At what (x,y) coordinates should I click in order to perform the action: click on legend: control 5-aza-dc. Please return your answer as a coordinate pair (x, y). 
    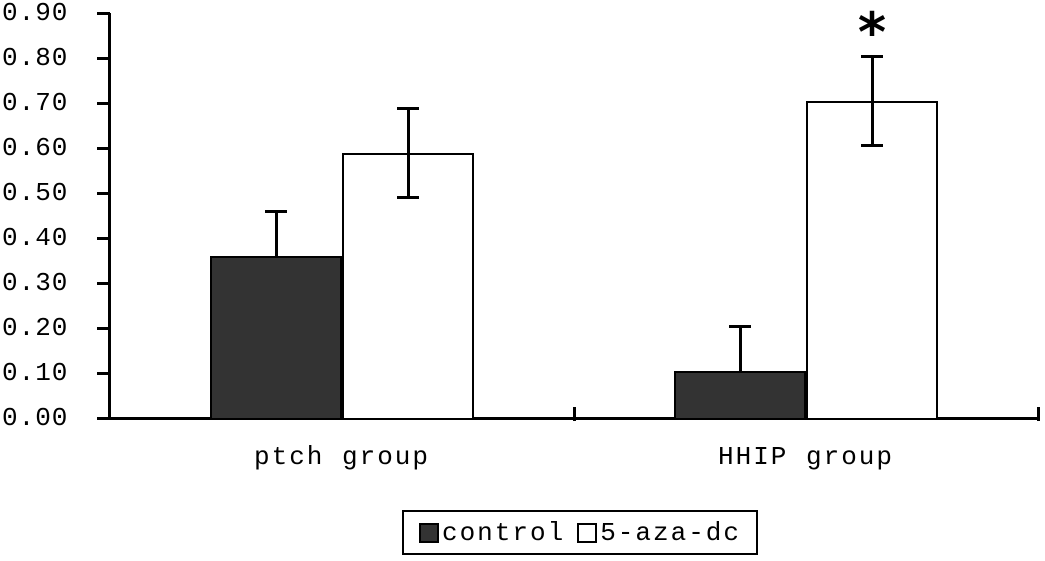
    Looking at the image, I should click on (580, 532).